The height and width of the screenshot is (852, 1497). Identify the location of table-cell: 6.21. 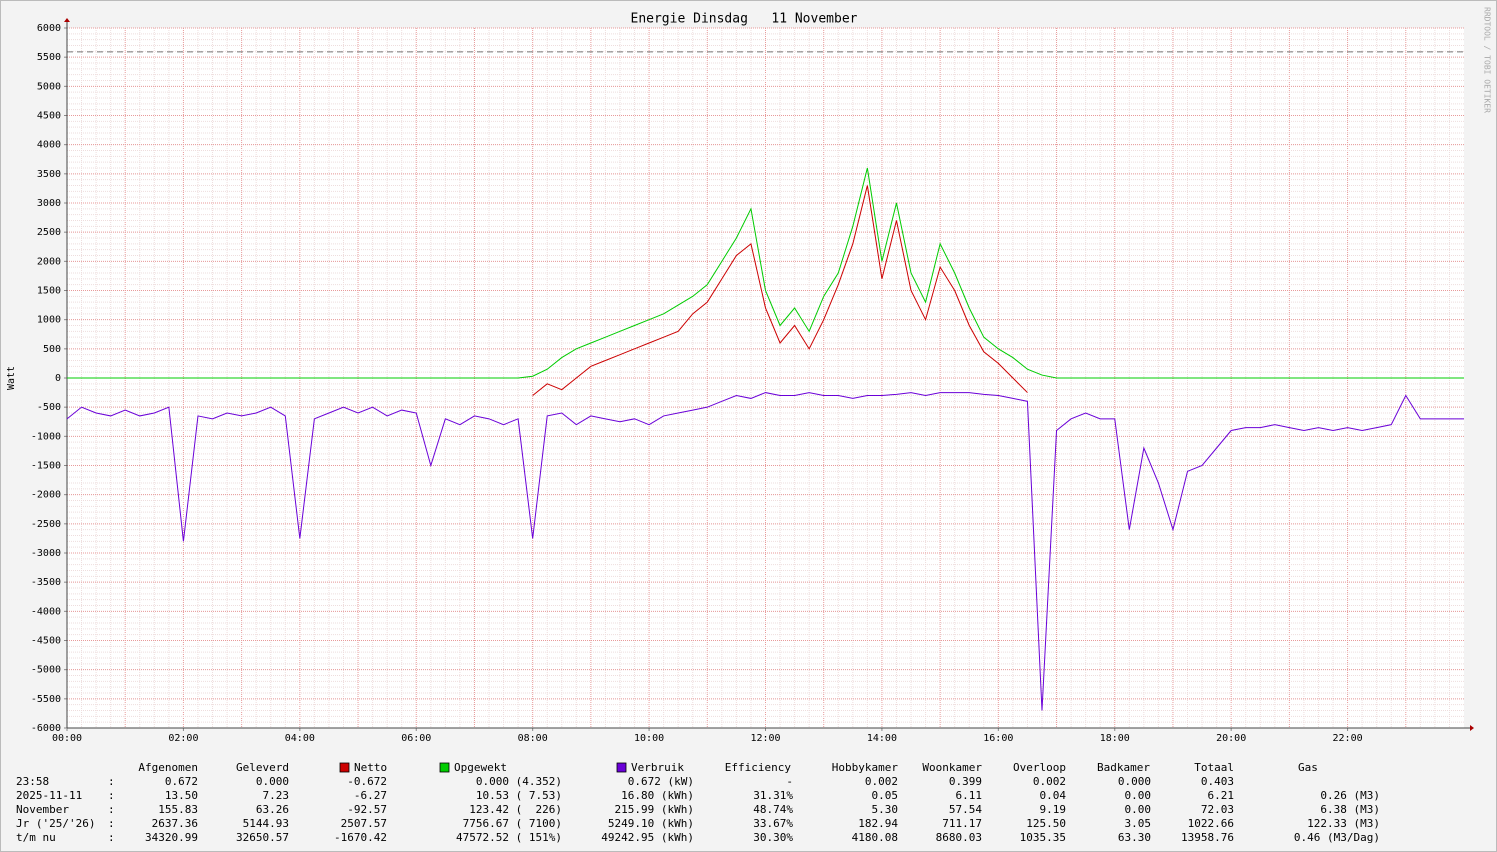
(1221, 795).